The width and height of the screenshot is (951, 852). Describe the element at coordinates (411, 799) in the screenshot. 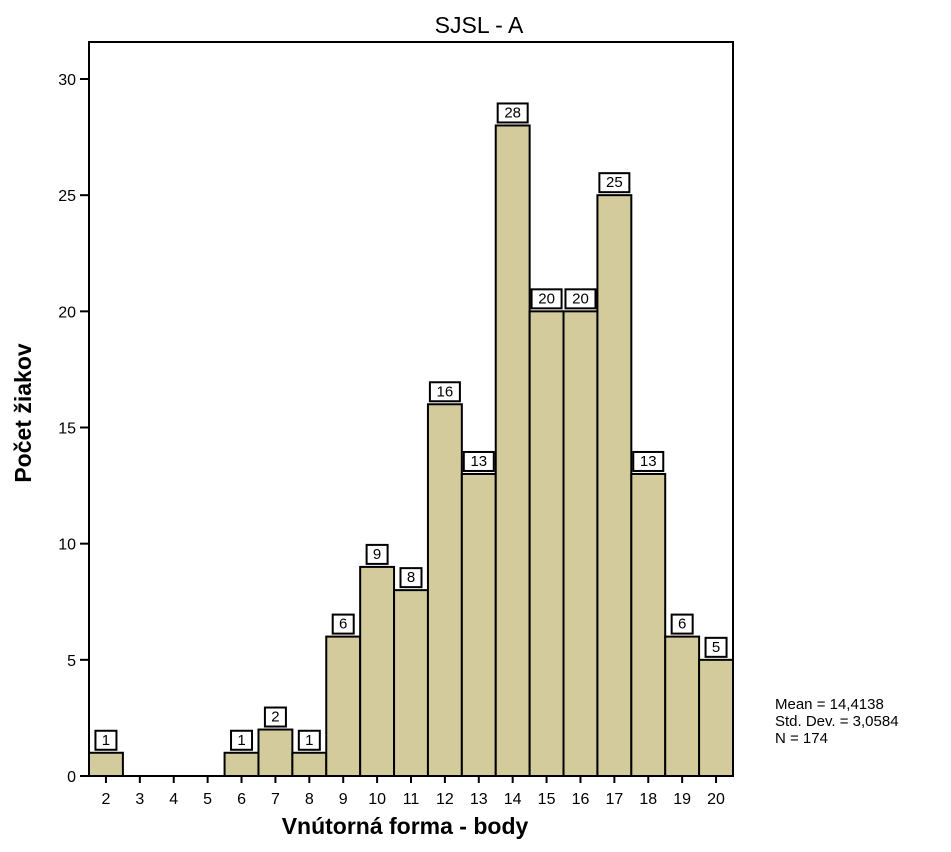

I see `x-tick-label: 11` at that location.